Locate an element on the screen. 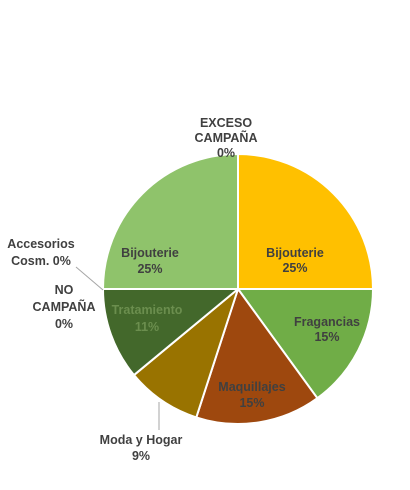  data-label-line: 9% is located at coordinates (141, 456).